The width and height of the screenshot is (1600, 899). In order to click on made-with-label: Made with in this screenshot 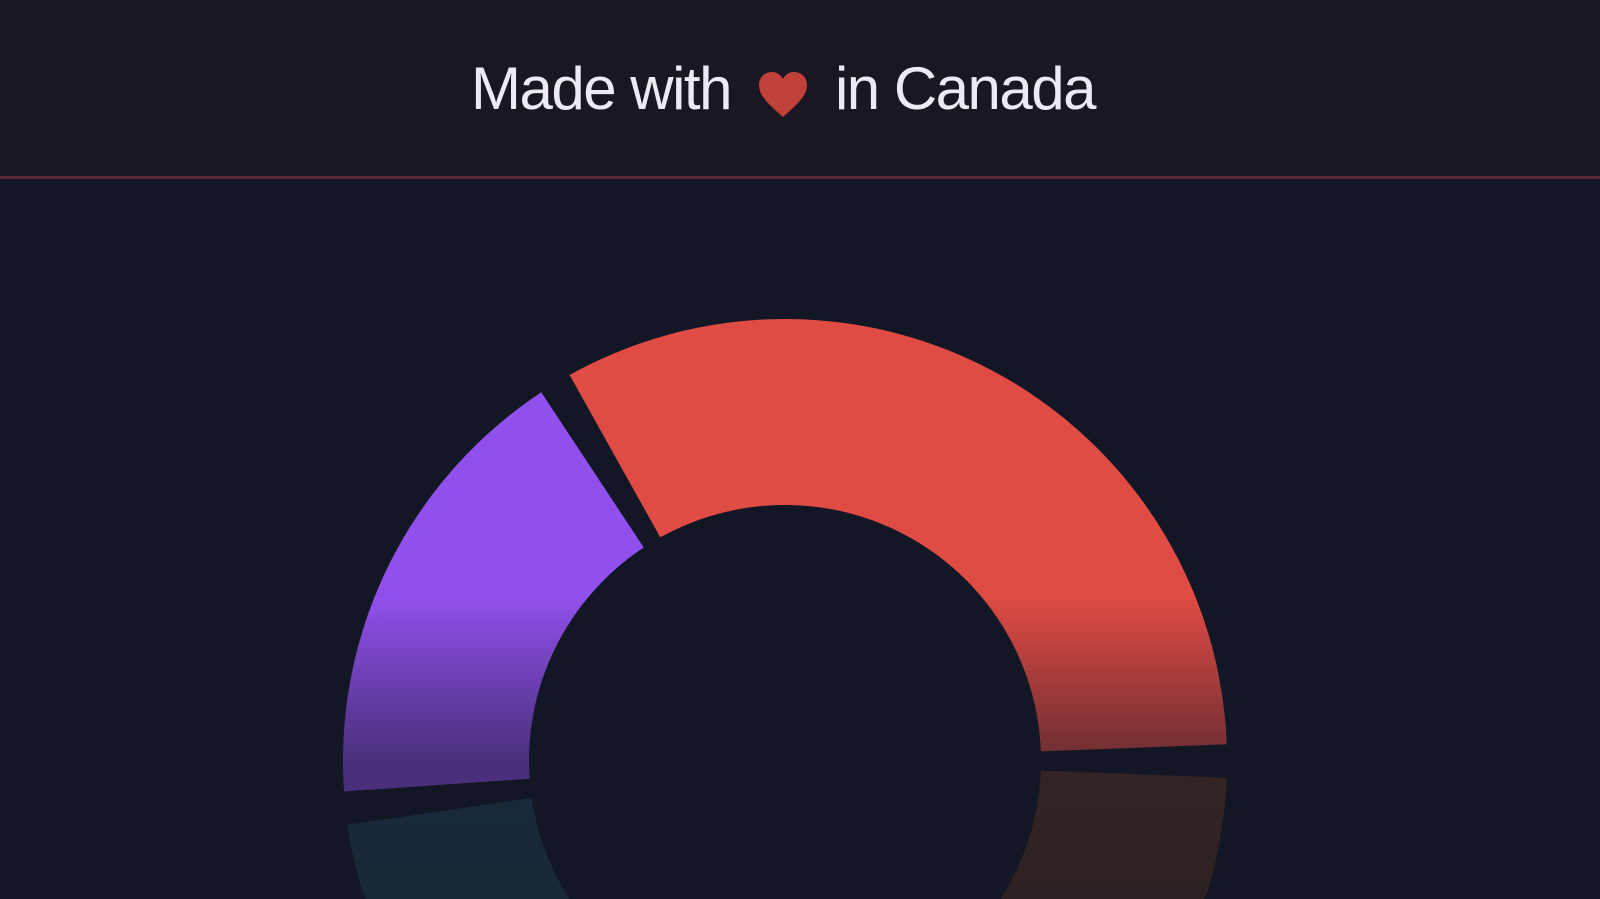, I will do `click(601, 88)`.